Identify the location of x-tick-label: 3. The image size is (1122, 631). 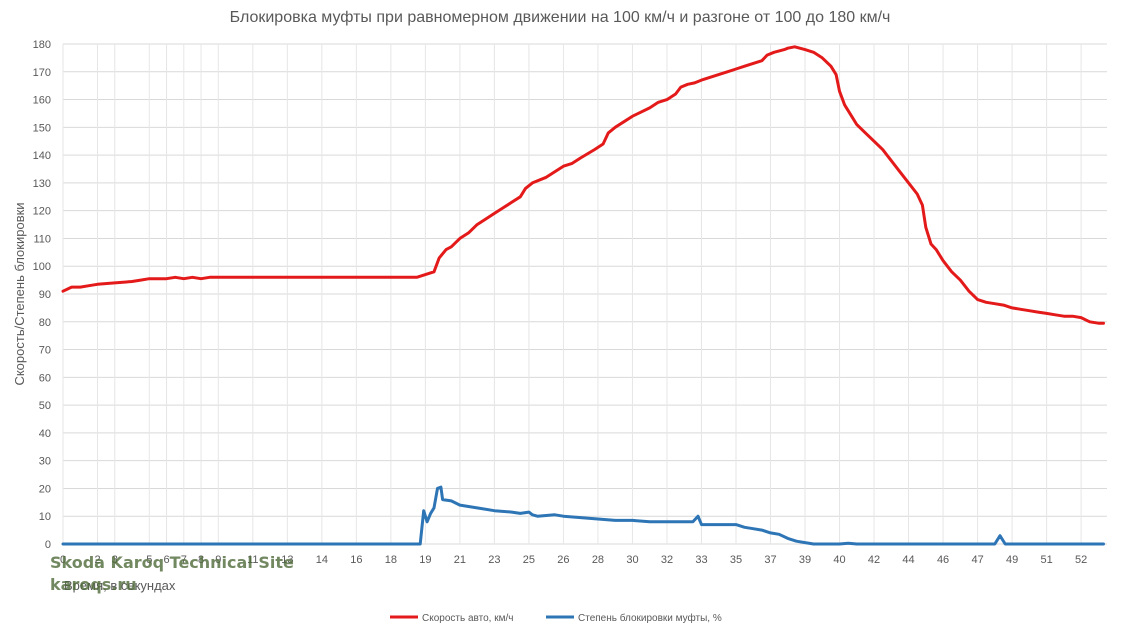
(115, 560).